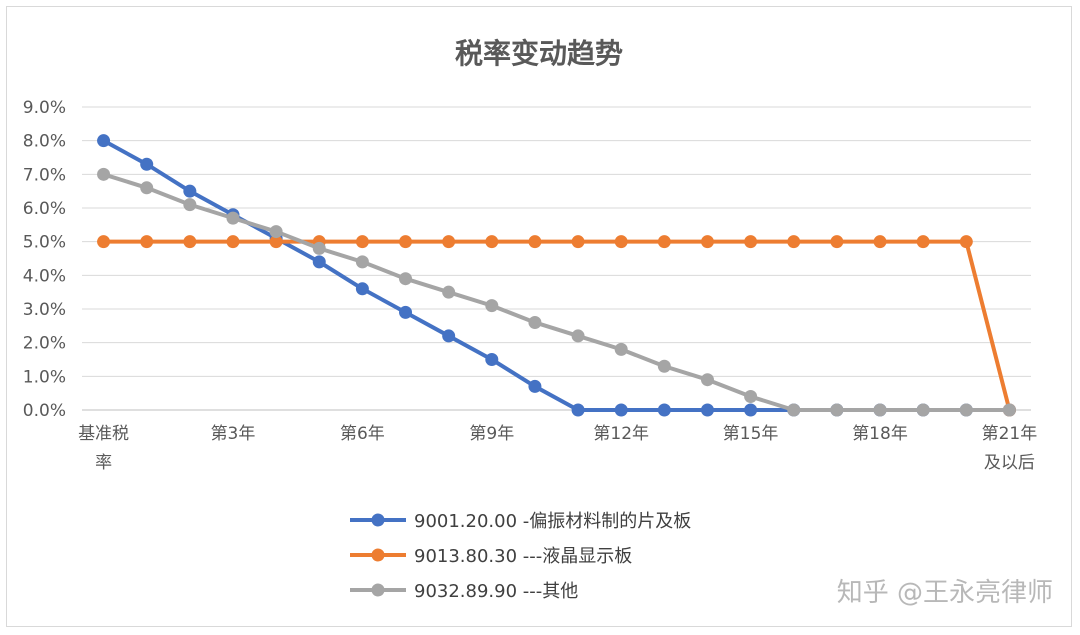 This screenshot has width=1080, height=635. What do you see at coordinates (103, 448) in the screenshot?
I see `x-tick-label: 基准税率` at bounding box center [103, 448].